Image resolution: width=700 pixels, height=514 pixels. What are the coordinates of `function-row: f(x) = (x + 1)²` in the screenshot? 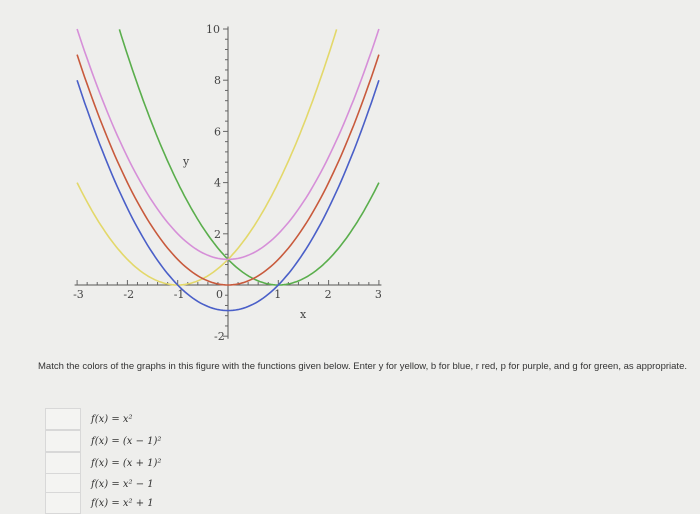 It's located at (103, 463).